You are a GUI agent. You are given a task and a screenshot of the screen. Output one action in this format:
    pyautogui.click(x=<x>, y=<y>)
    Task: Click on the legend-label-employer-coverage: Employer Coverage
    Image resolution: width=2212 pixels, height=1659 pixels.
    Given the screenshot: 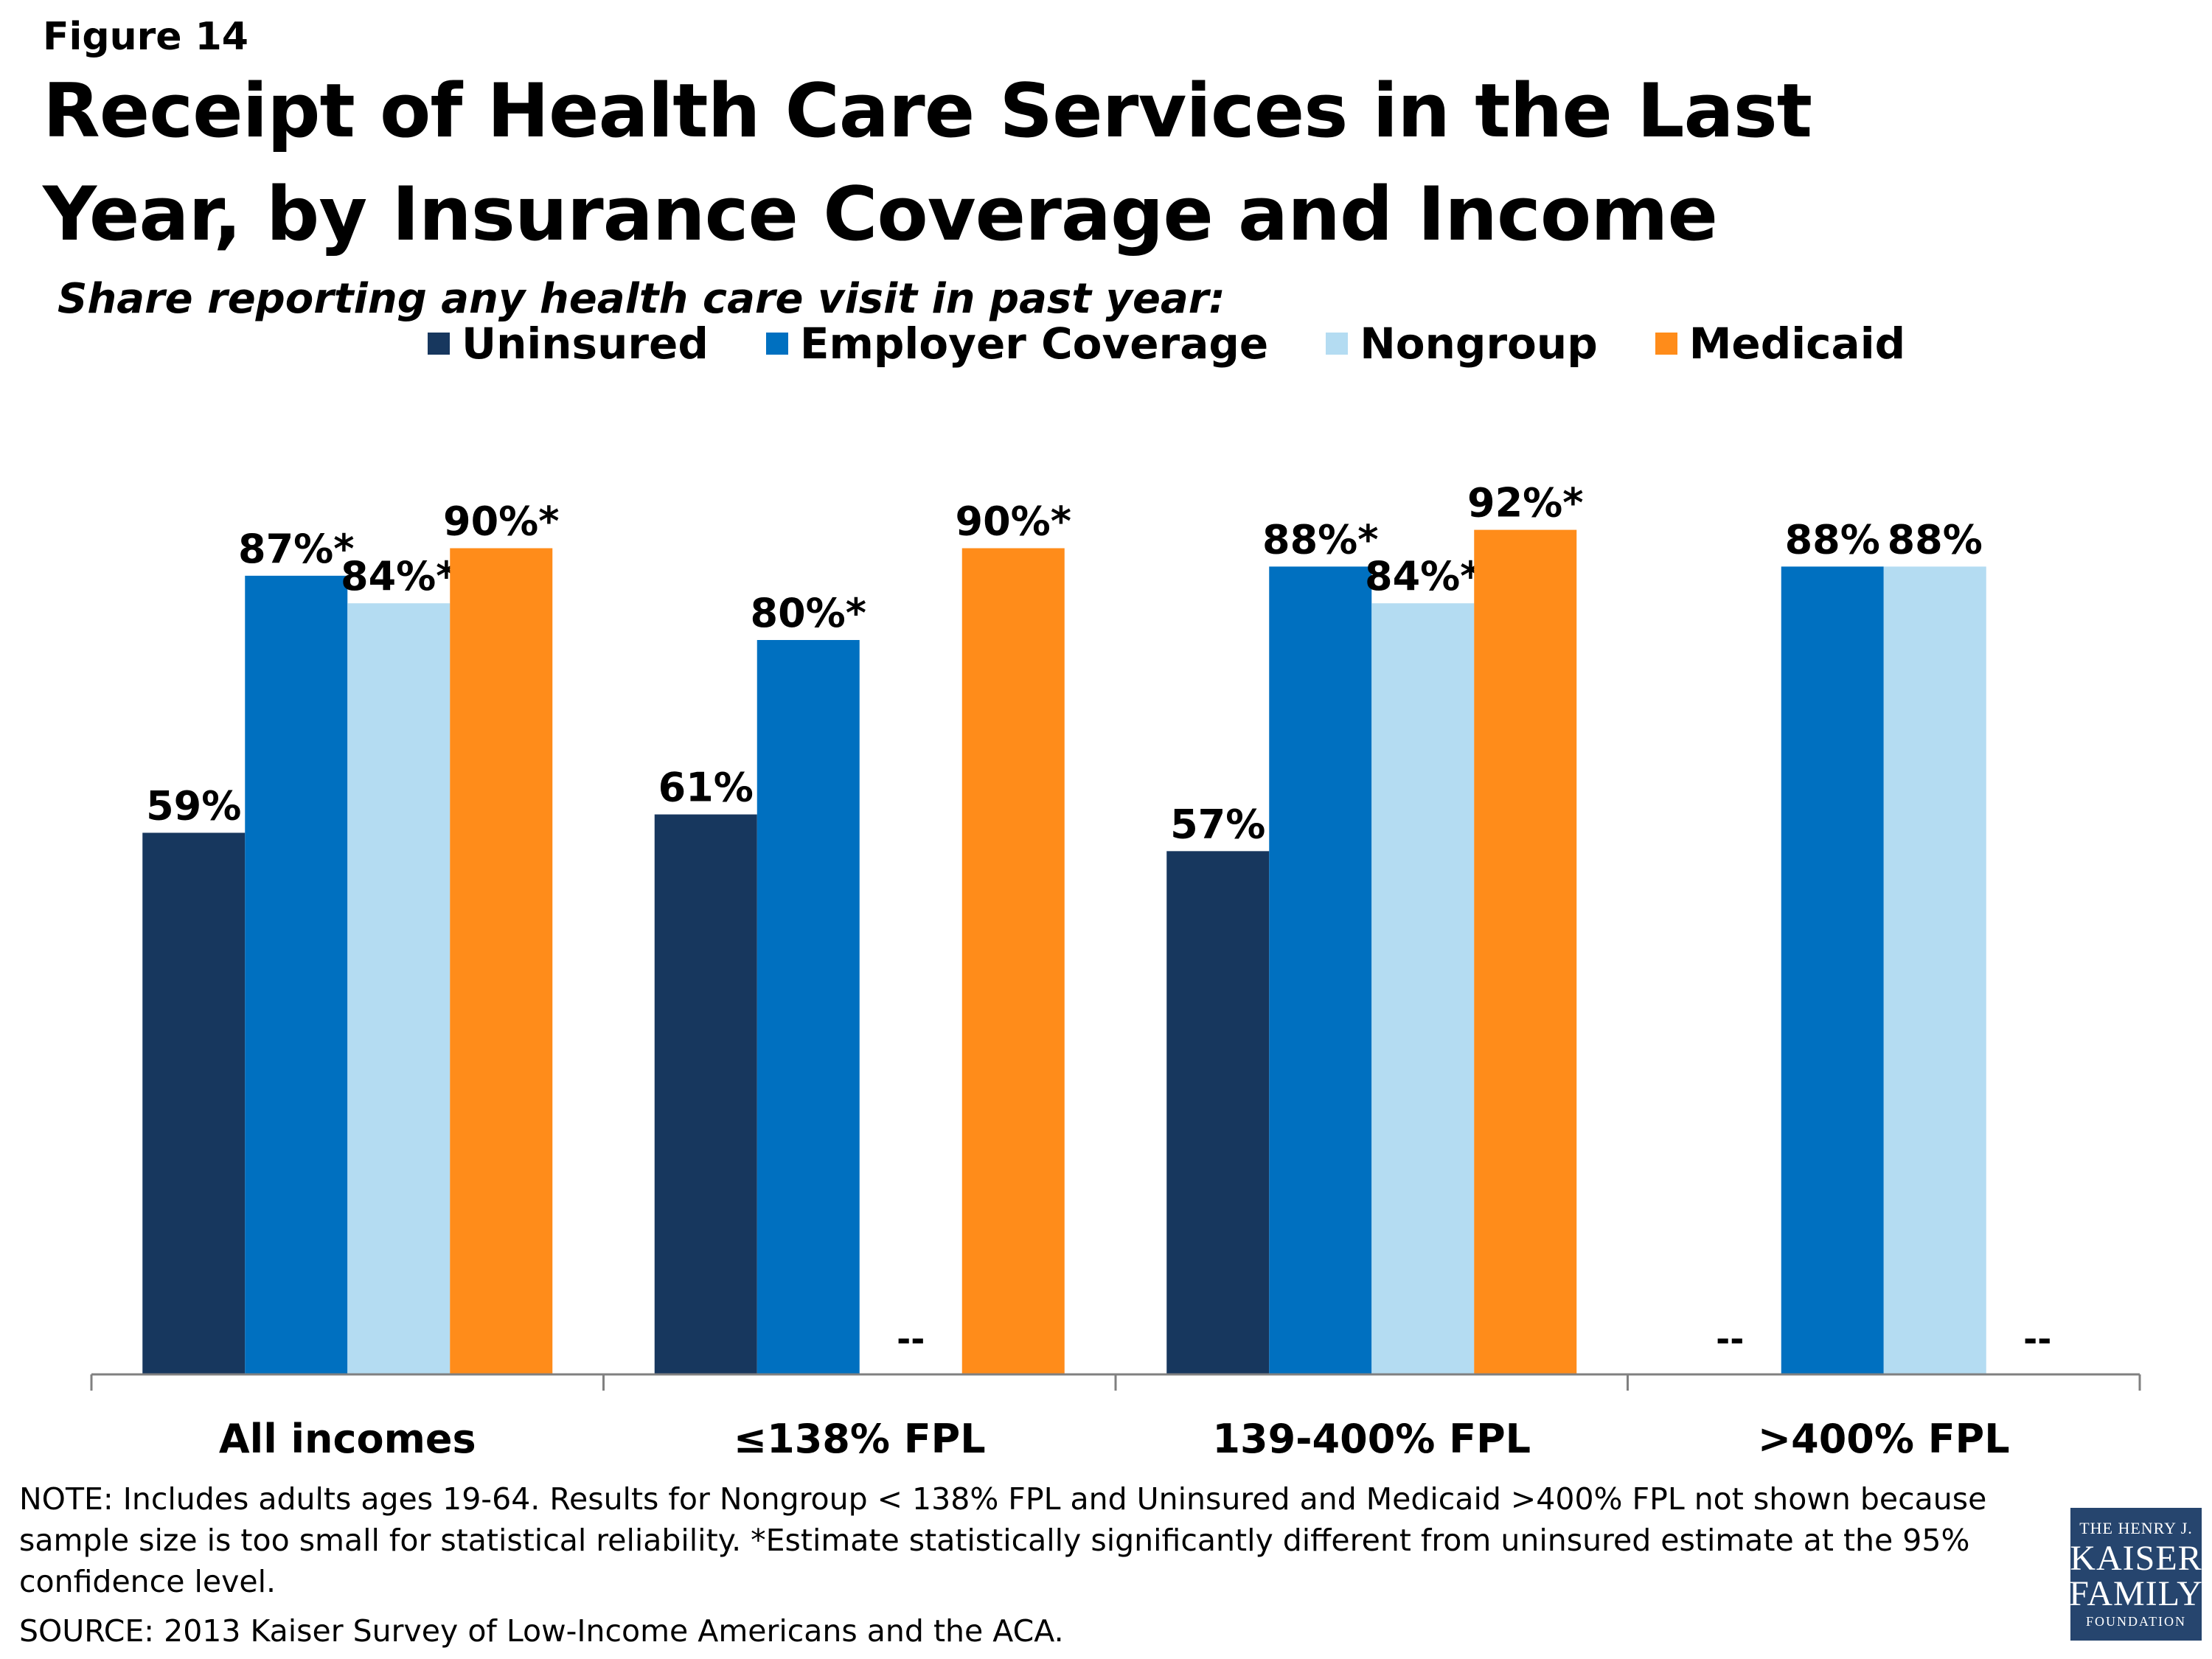 What is the action you would take?
    pyautogui.click(x=1034, y=344)
    